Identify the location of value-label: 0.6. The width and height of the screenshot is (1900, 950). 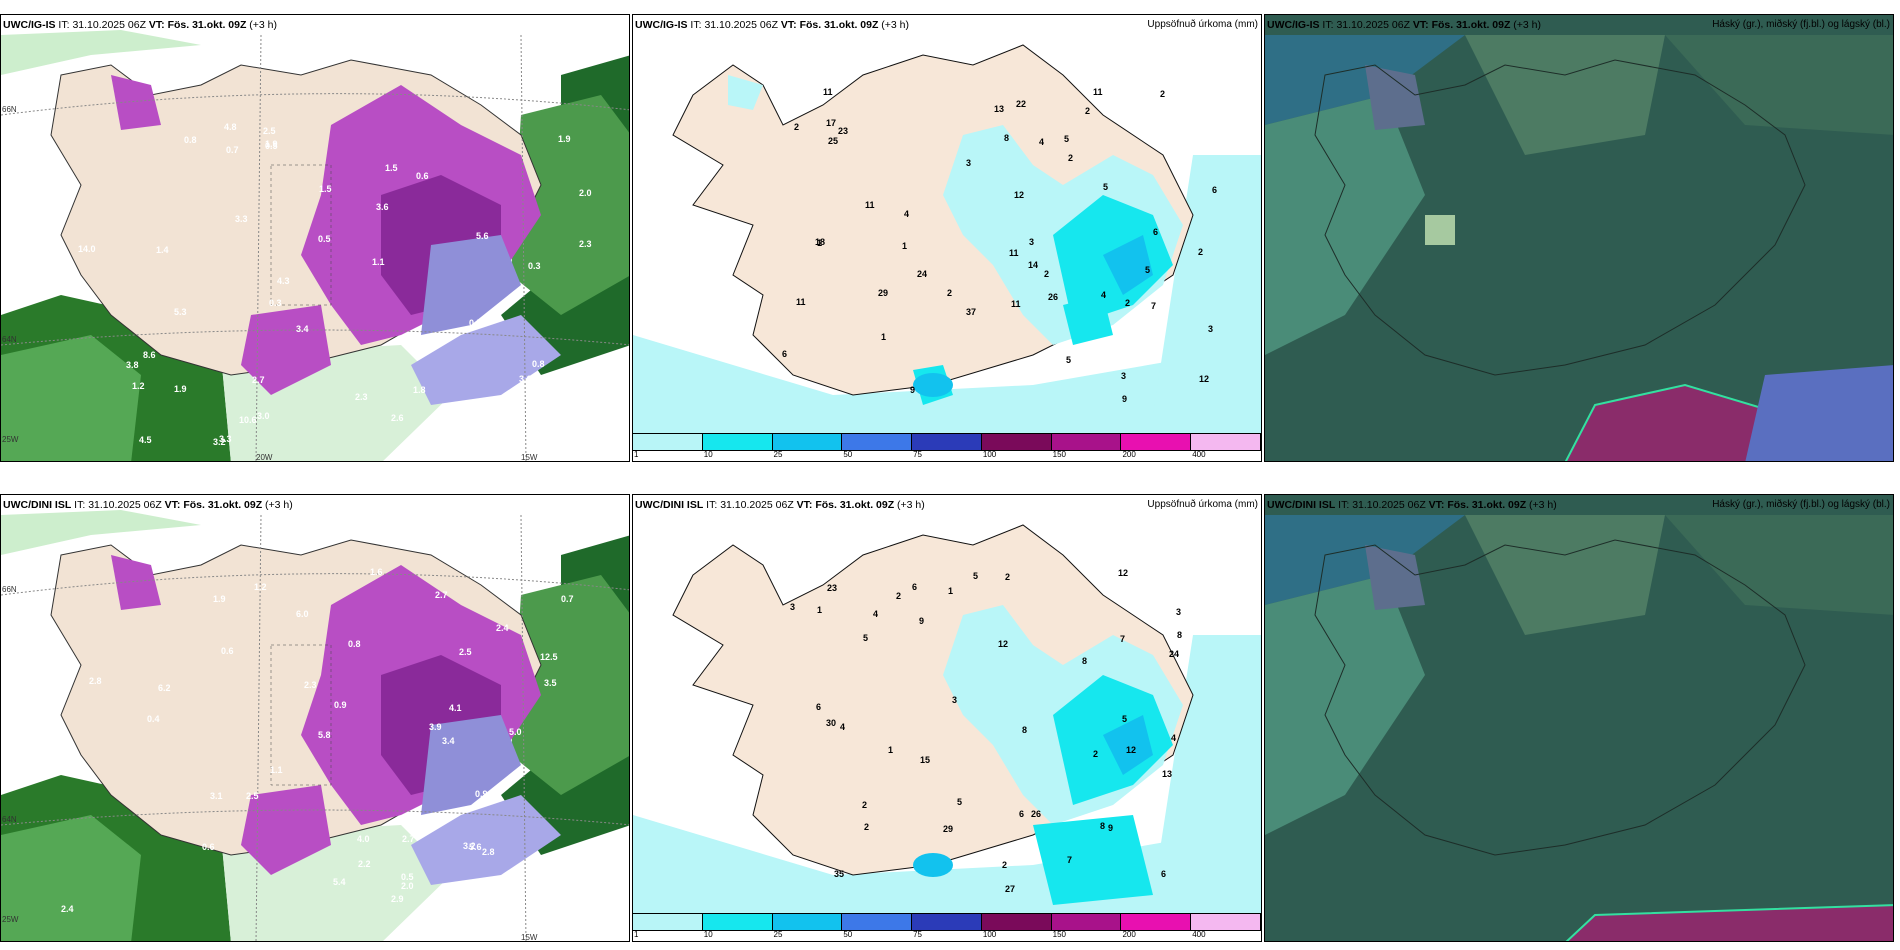
(422, 176).